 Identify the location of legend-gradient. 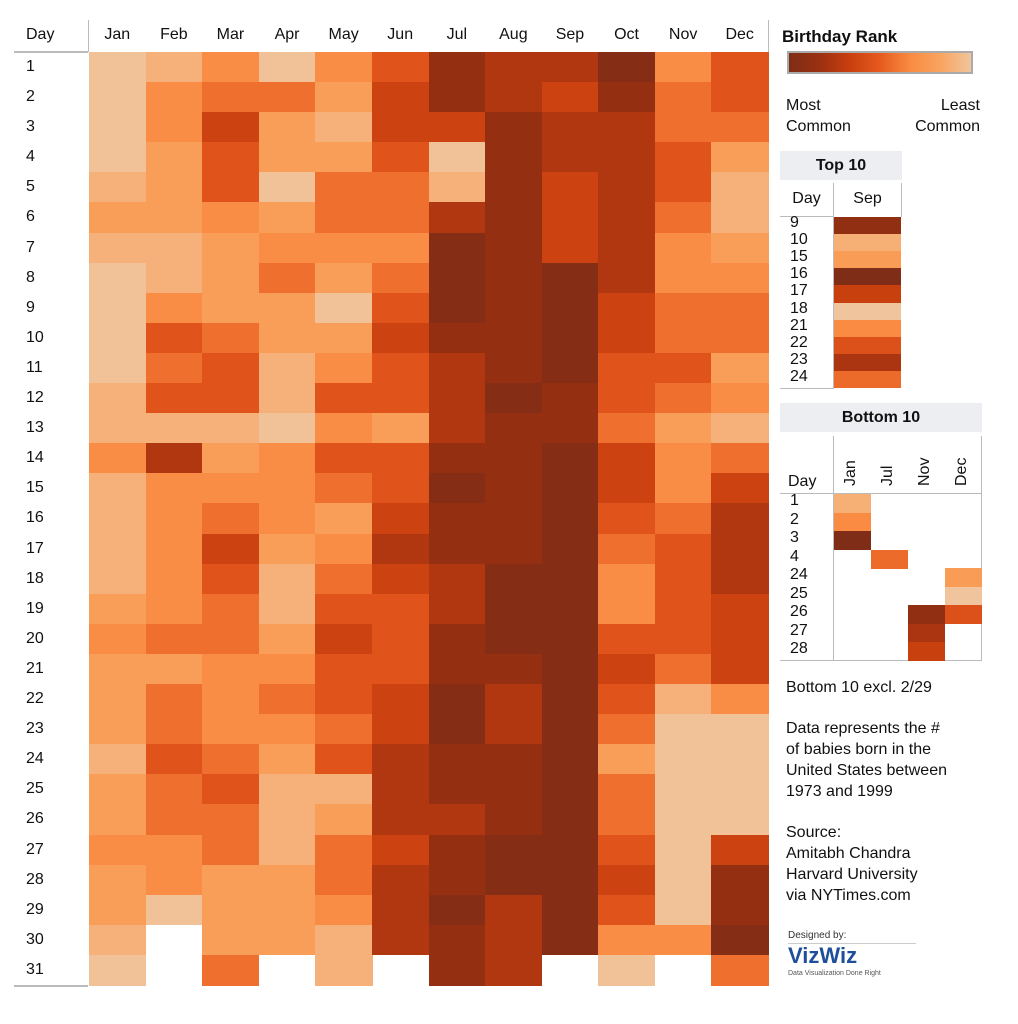
(880, 62).